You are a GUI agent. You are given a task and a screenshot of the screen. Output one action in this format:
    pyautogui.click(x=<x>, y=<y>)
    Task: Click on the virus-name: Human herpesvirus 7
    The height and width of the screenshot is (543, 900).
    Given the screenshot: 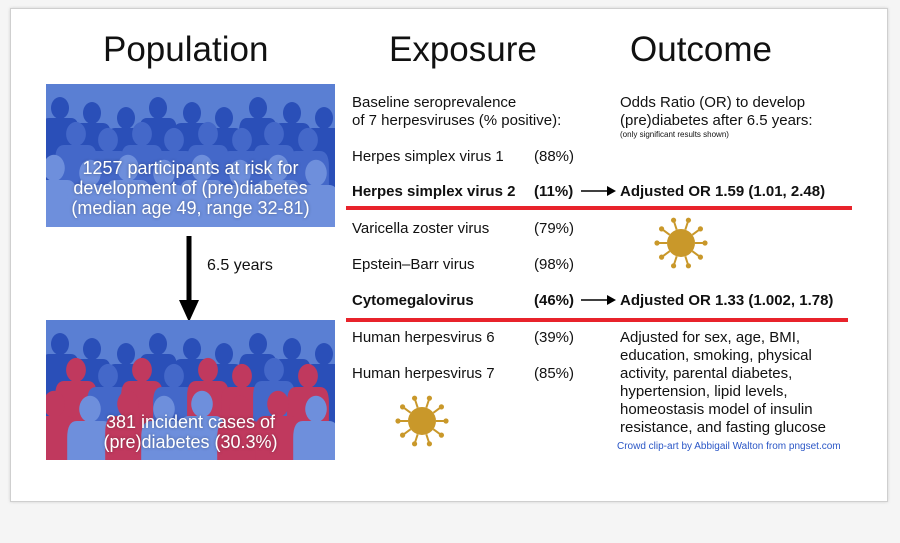 What is the action you would take?
    pyautogui.click(x=423, y=373)
    